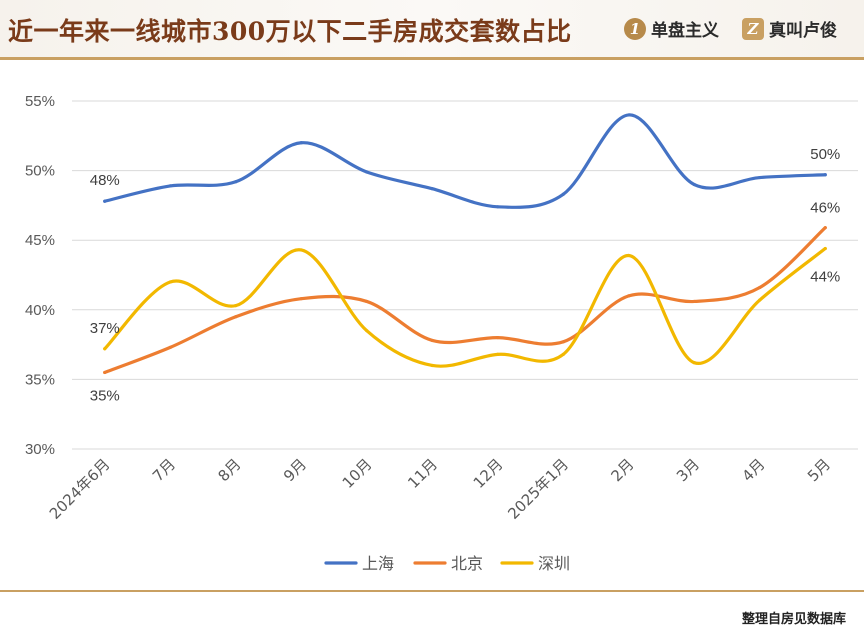  What do you see at coordinates (538, 489) in the screenshot?
I see `x-tick-label: 2025年1月` at bounding box center [538, 489].